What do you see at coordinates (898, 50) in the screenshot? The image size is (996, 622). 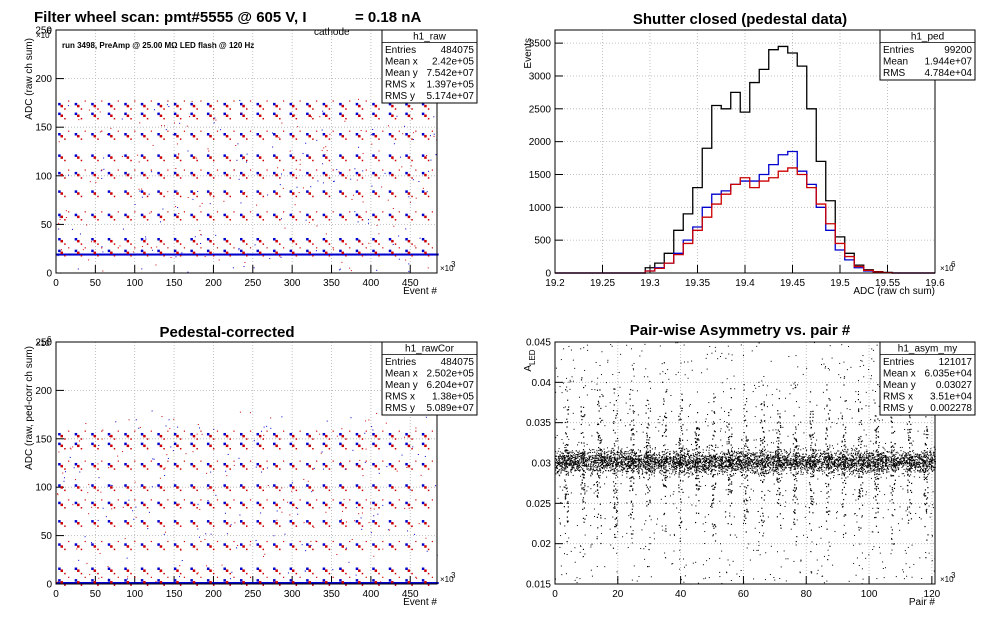 I see `ped-stats-key: Entries` at bounding box center [898, 50].